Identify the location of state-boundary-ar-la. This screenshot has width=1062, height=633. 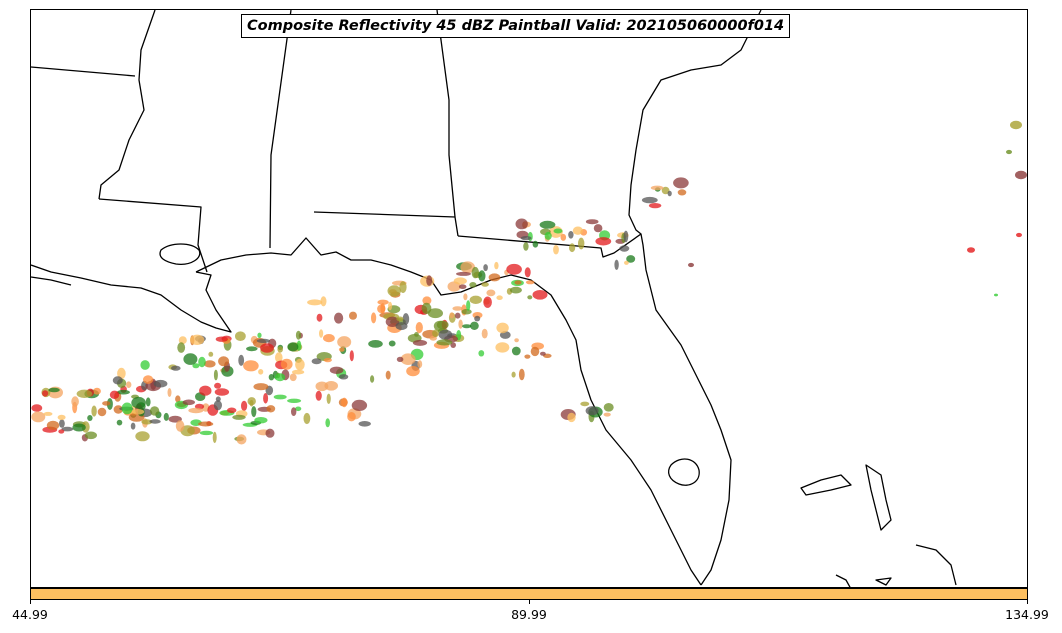
(51, 281).